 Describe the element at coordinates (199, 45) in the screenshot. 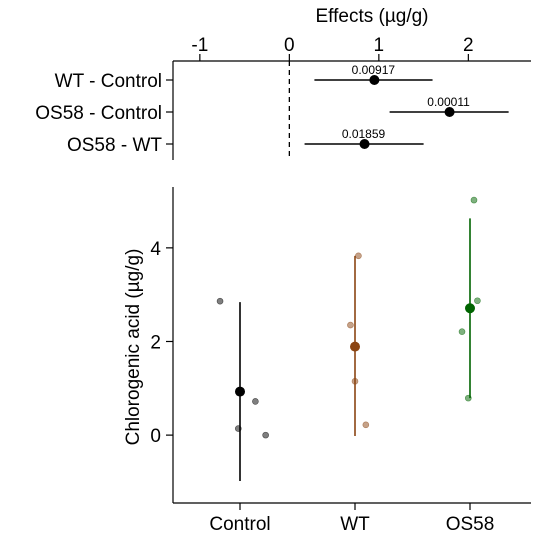

I see `forest-x-tick-label: -1` at that location.